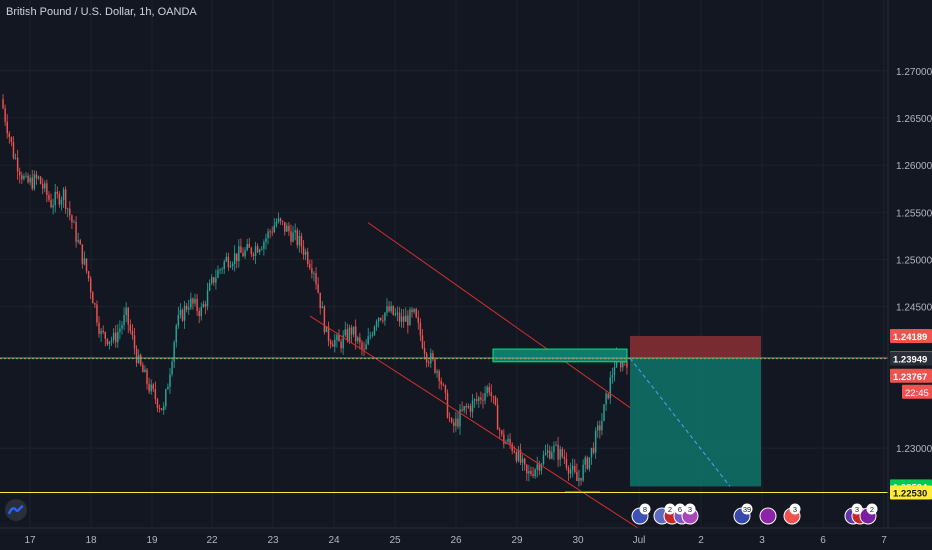 This screenshot has height=550, width=932. I want to click on channel-lower-line, so click(474, 422).